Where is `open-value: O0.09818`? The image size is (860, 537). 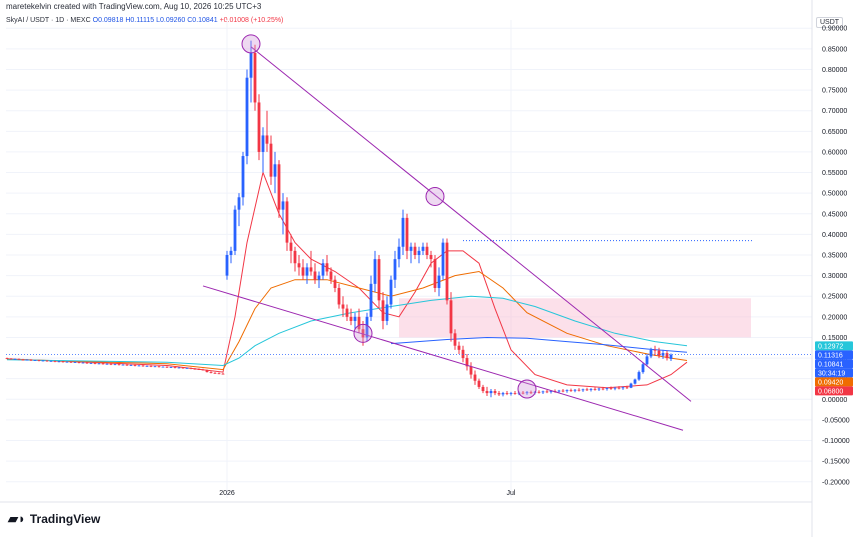 open-value: O0.09818 is located at coordinates (108, 20).